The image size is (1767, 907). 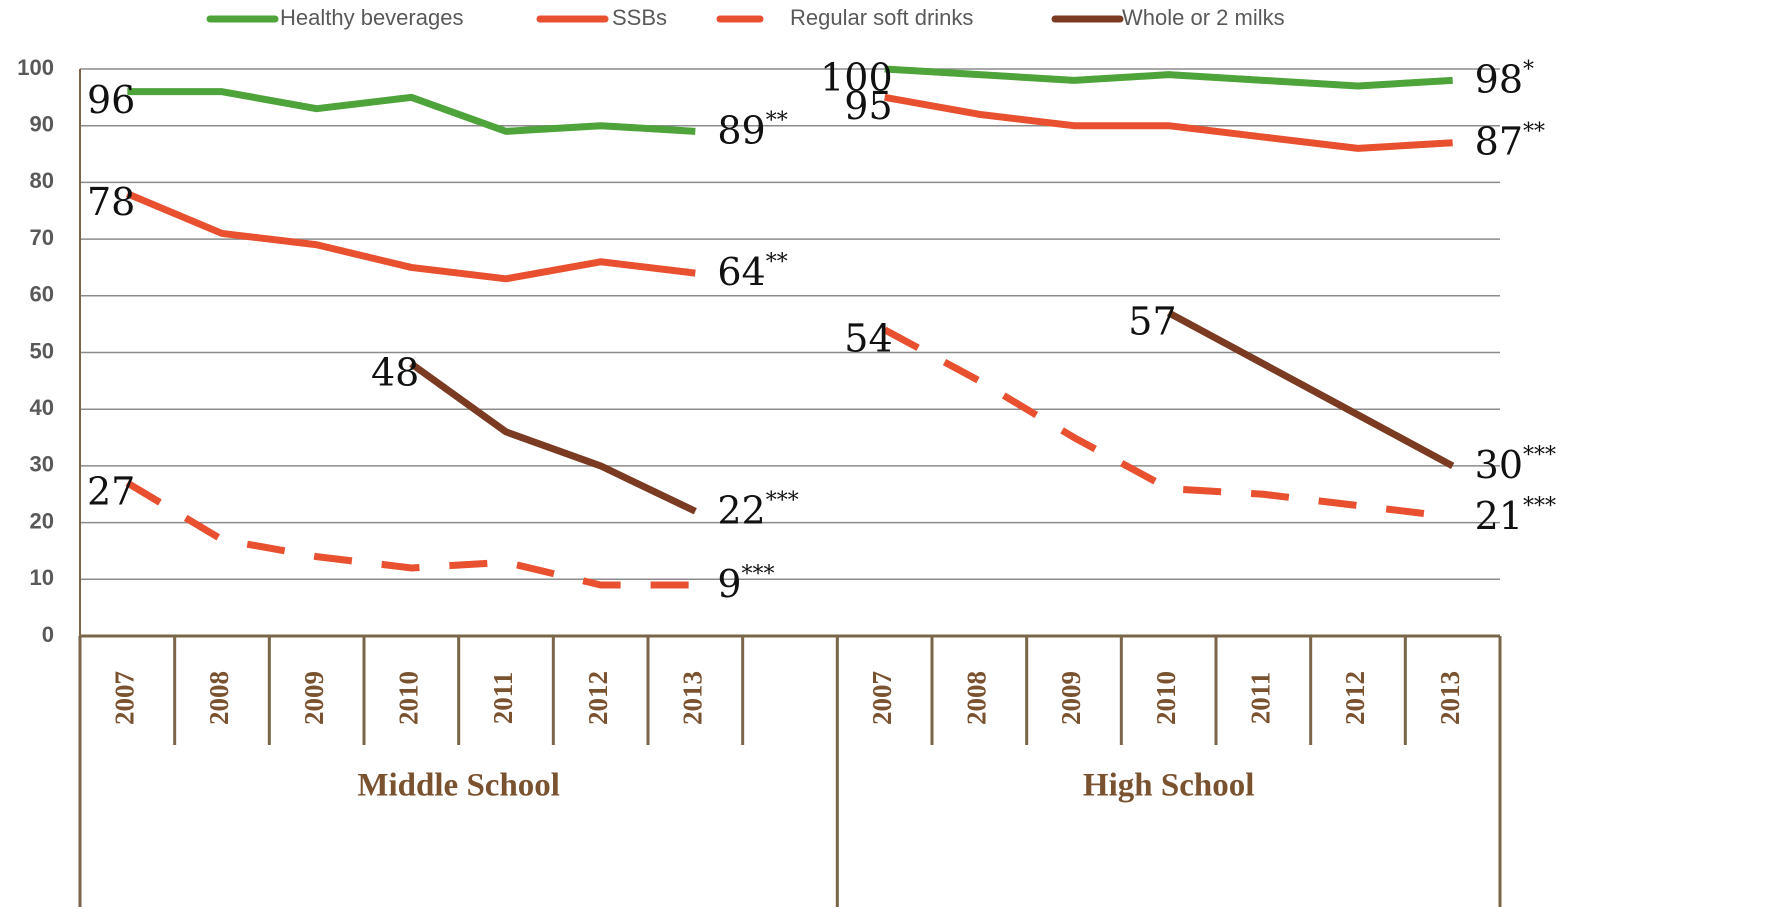 I want to click on data-label-value: 30, so click(x=1499, y=464).